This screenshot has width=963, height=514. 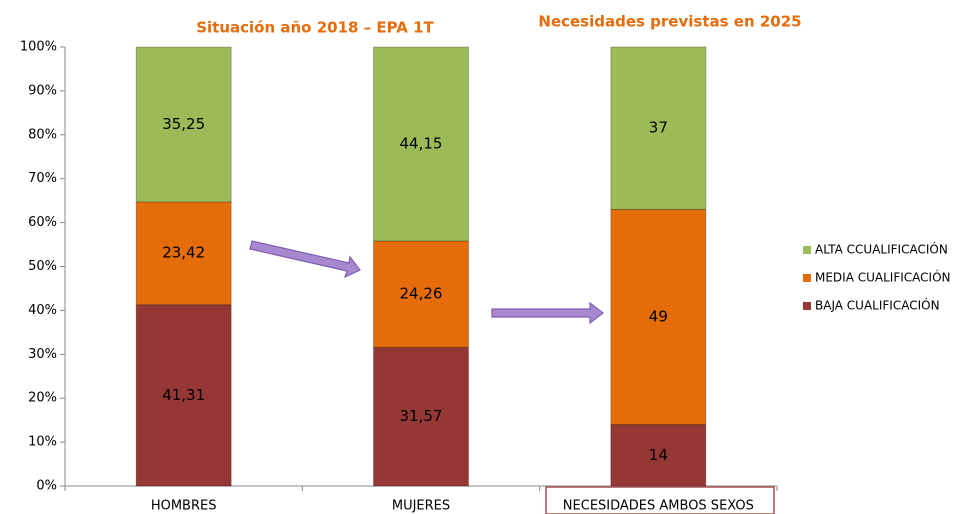 I want to click on y-tick-label: 10%, so click(x=42, y=442).